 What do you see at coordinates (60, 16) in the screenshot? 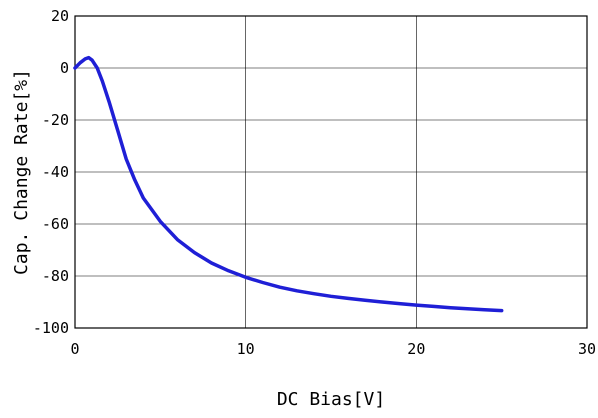
I see `y-tick-label: 20` at bounding box center [60, 16].